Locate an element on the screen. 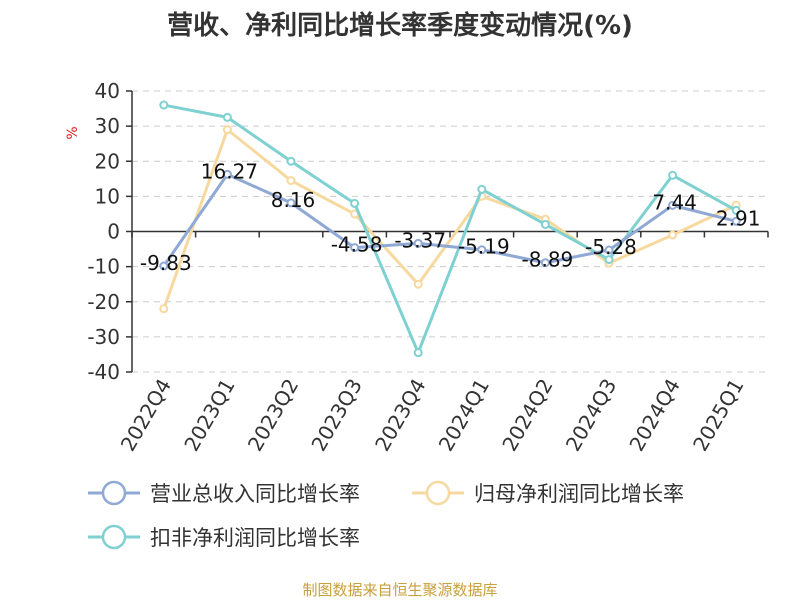  data-label: -5.19 is located at coordinates (484, 247).